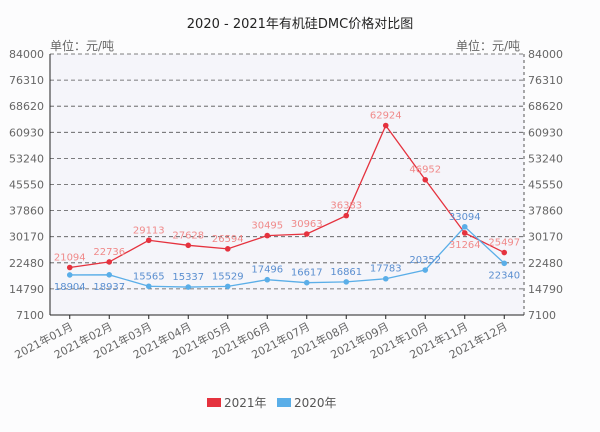  I want to click on data-label: 27628, so click(188, 235).